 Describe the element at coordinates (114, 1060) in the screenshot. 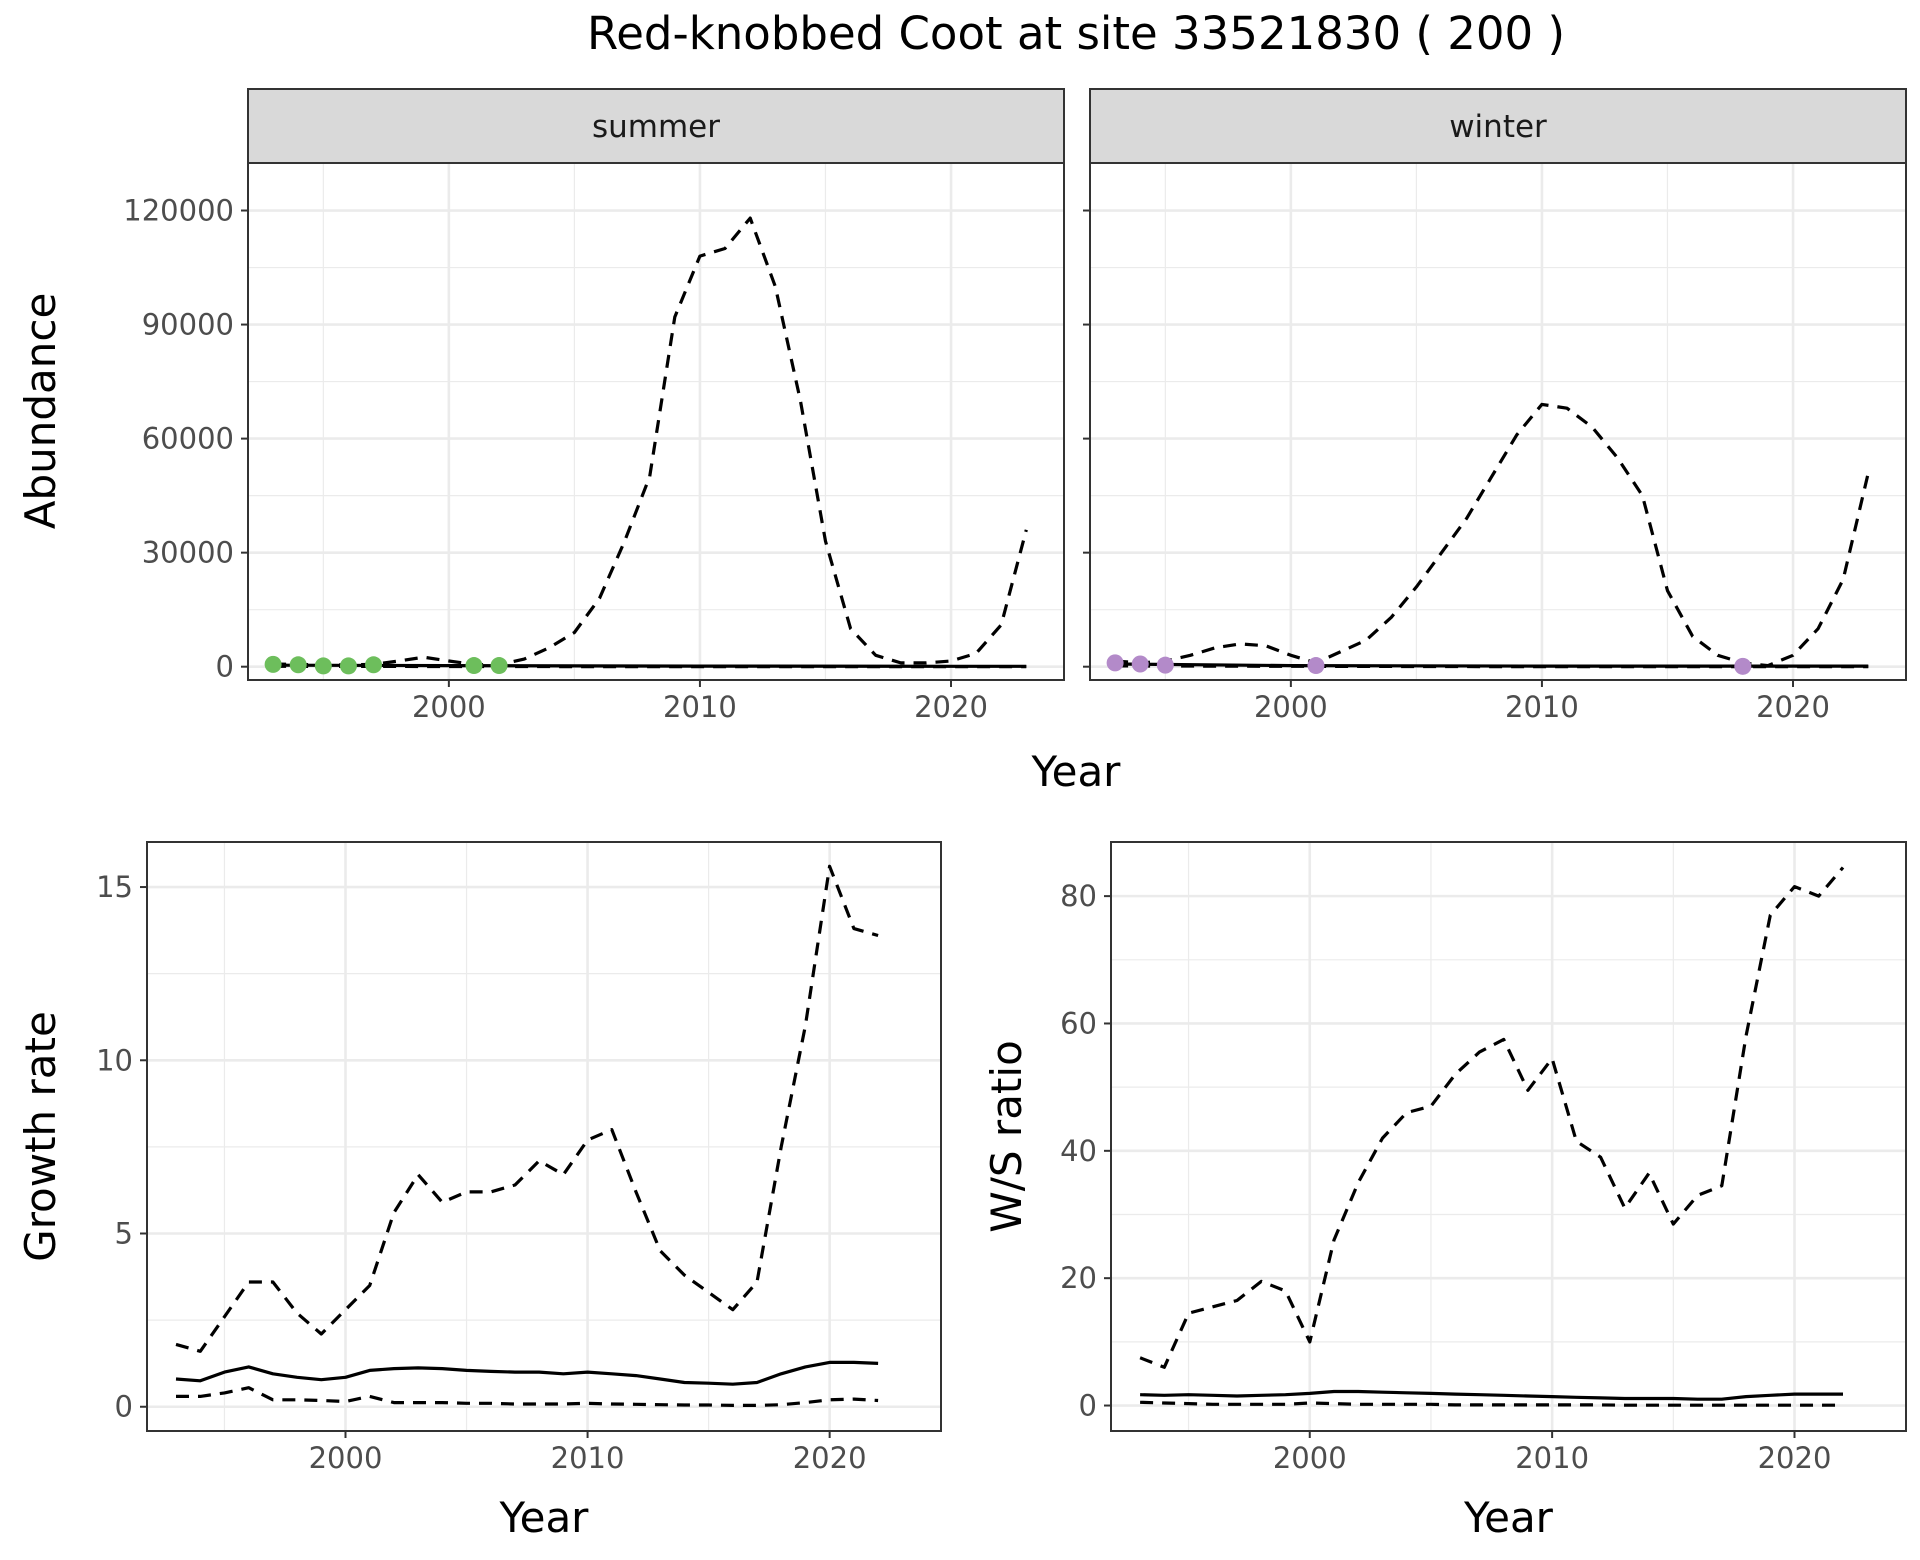

I see `y-tick-label: 10` at that location.